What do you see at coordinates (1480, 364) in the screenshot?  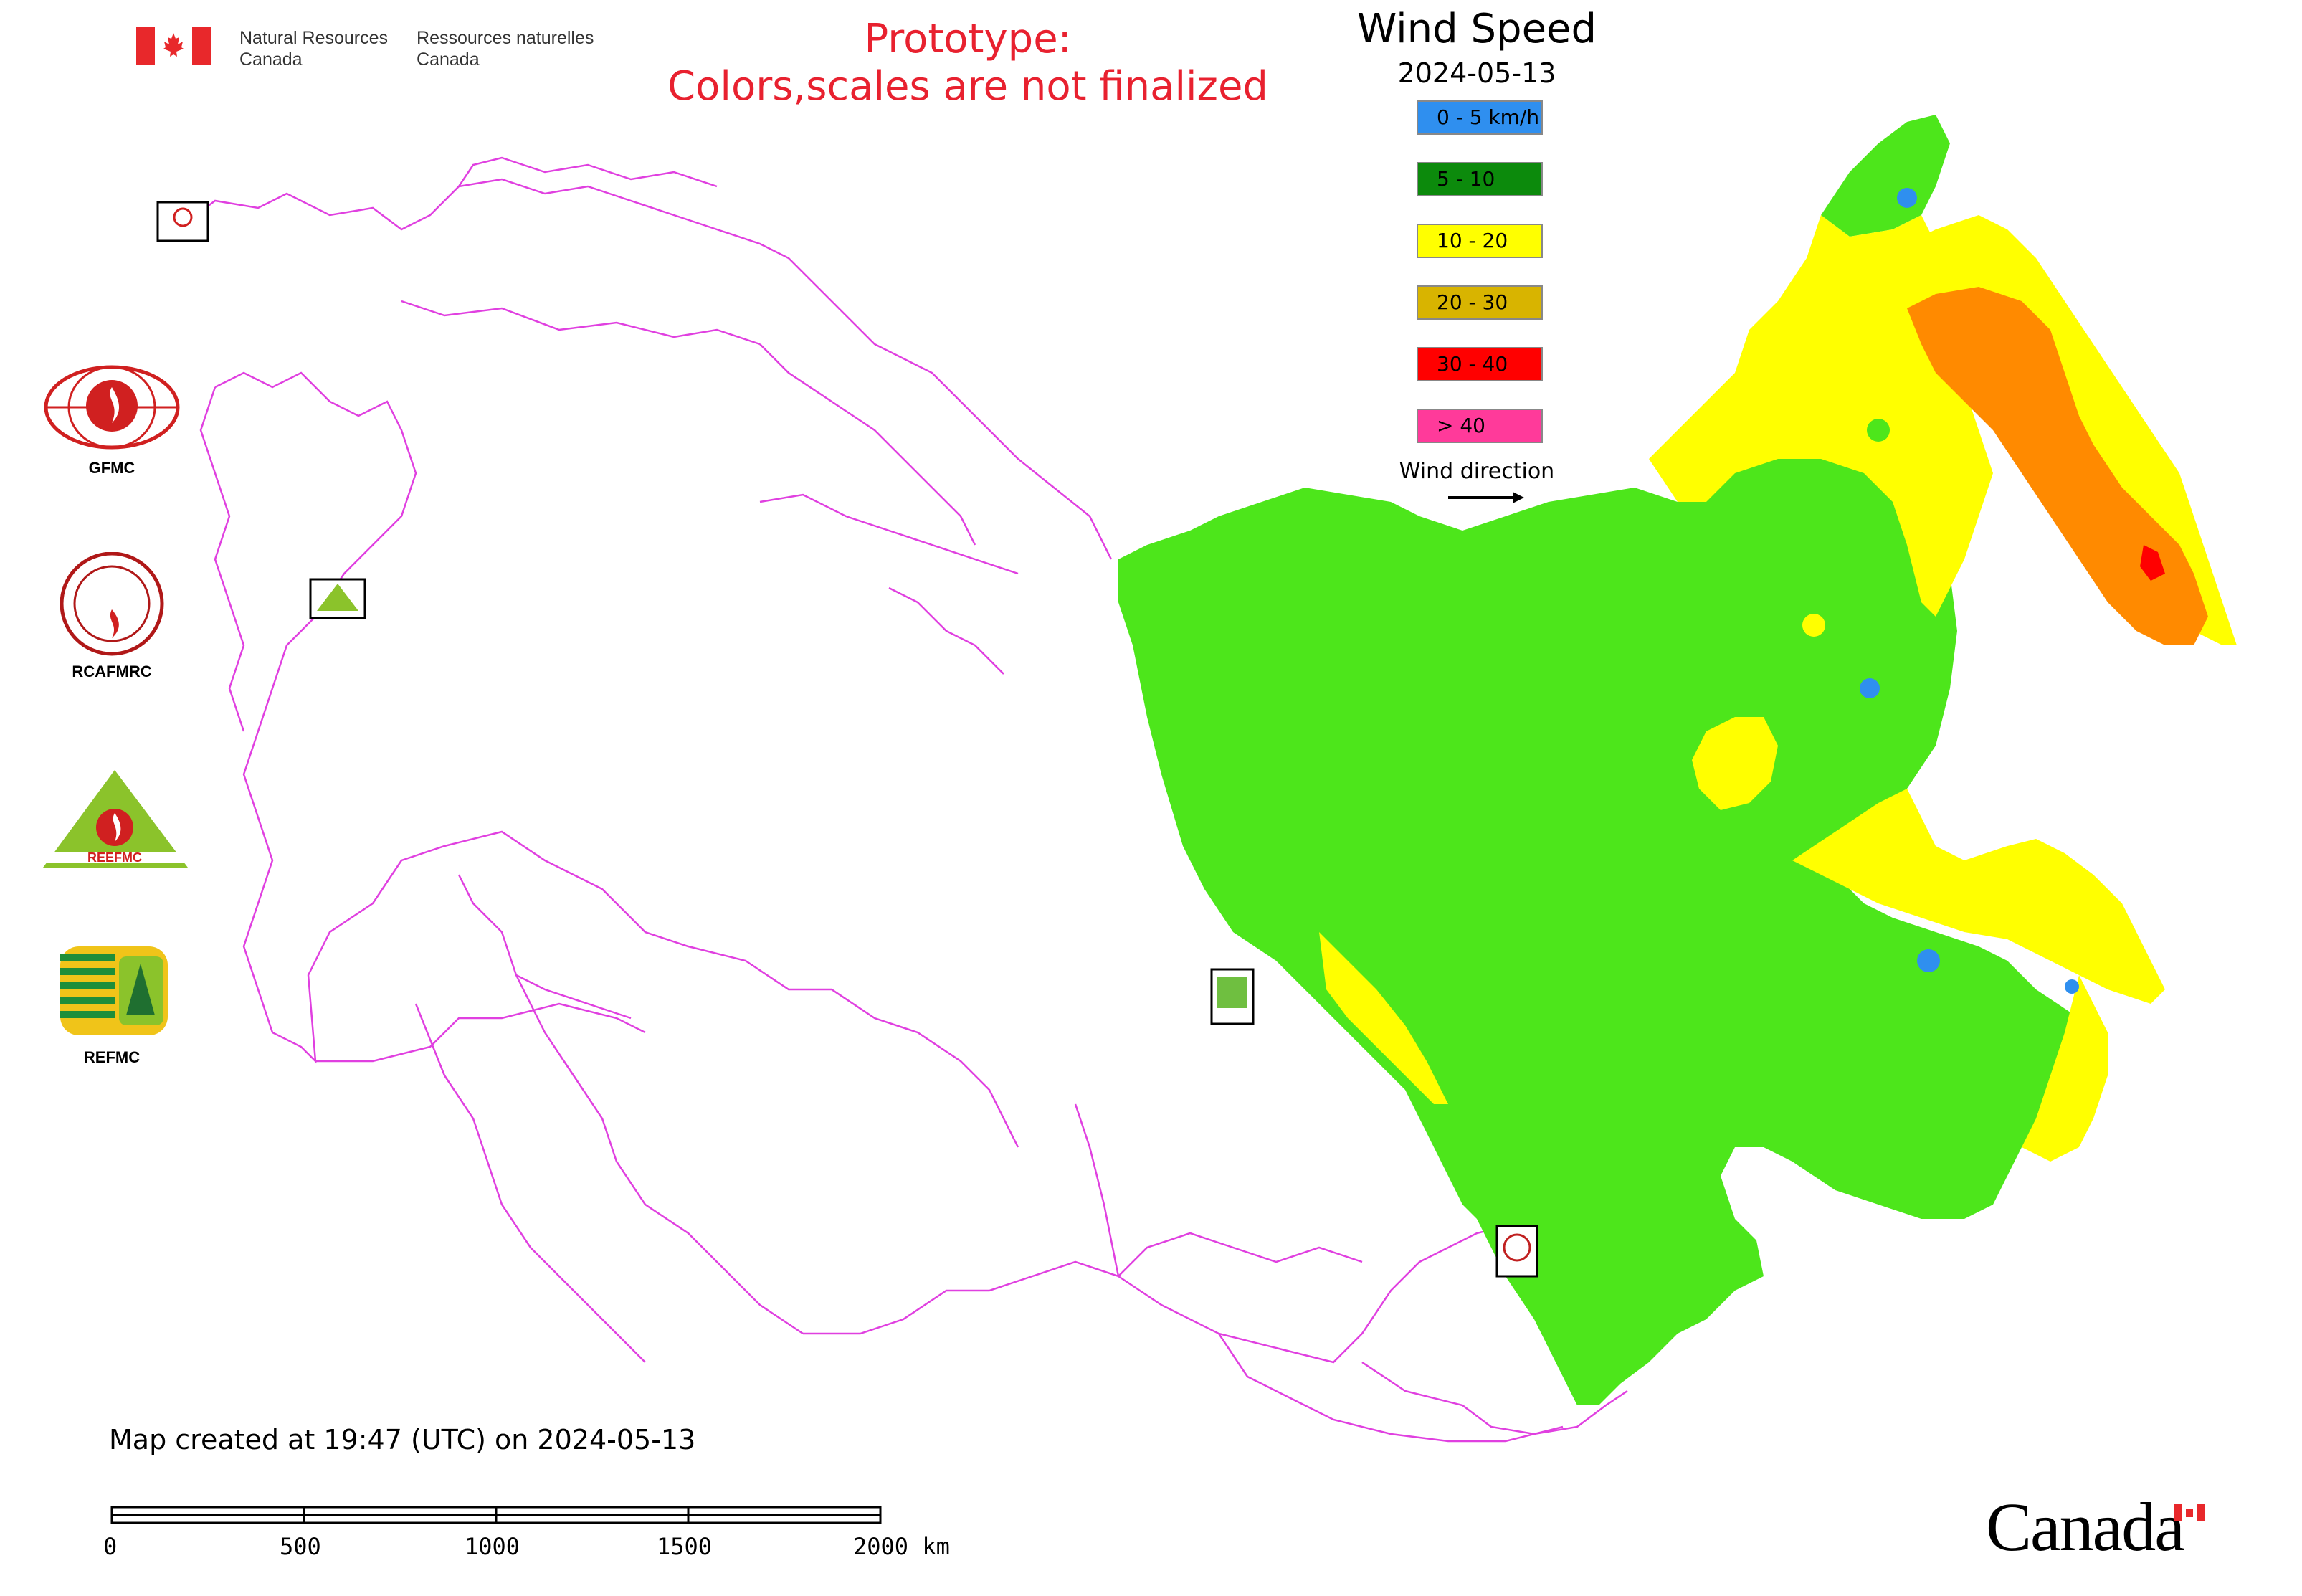 I see `legend-class-30-40: 30 - 40` at bounding box center [1480, 364].